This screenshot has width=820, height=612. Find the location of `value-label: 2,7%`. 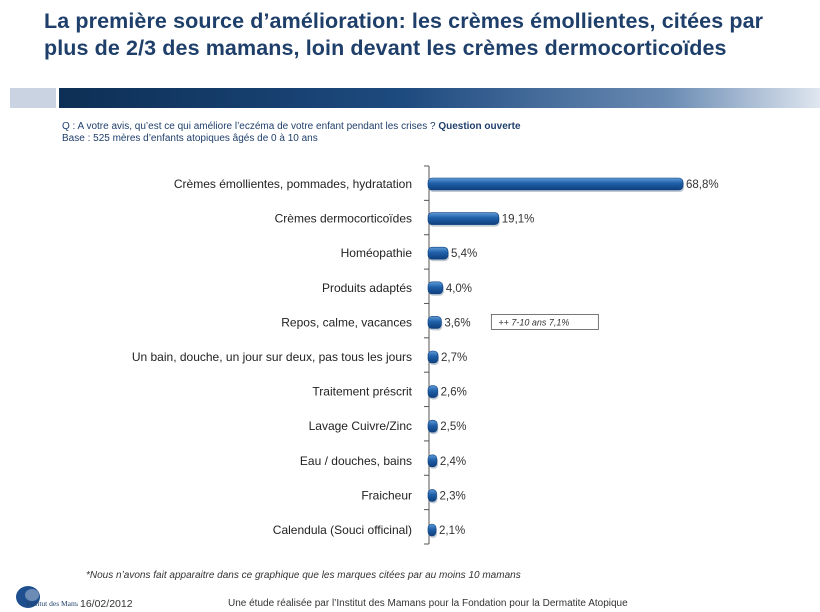

value-label: 2,7% is located at coordinates (454, 358).